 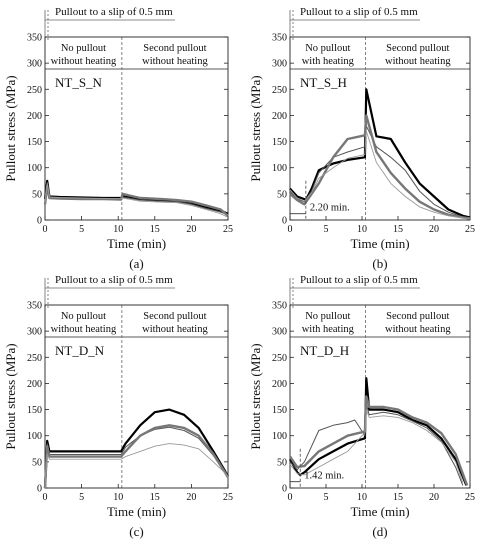 I want to click on specimen-label: NT_D_N, so click(x=80, y=350).